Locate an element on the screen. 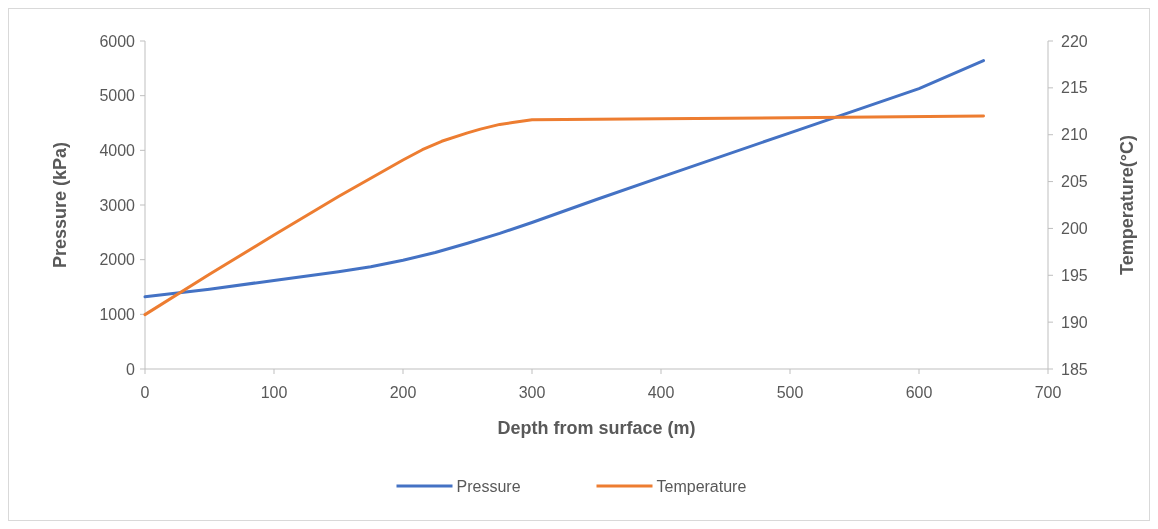 Image resolution: width=1158 pixels, height=529 pixels. y-axis-title: Pressure (kPa) is located at coordinates (60, 205).